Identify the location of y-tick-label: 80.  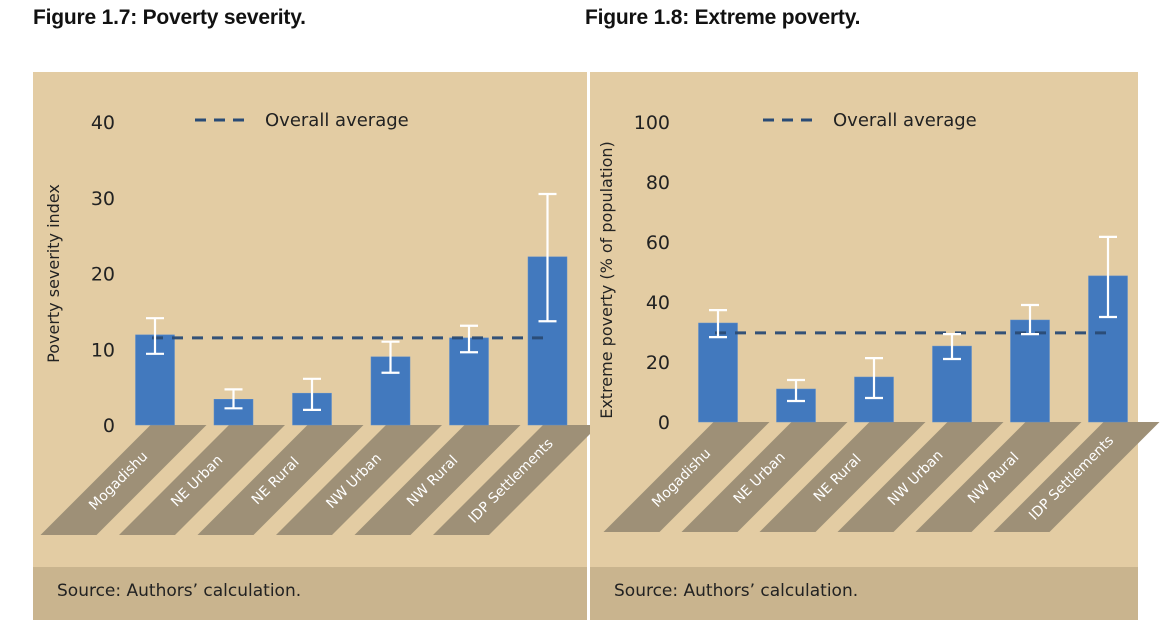
(658, 183).